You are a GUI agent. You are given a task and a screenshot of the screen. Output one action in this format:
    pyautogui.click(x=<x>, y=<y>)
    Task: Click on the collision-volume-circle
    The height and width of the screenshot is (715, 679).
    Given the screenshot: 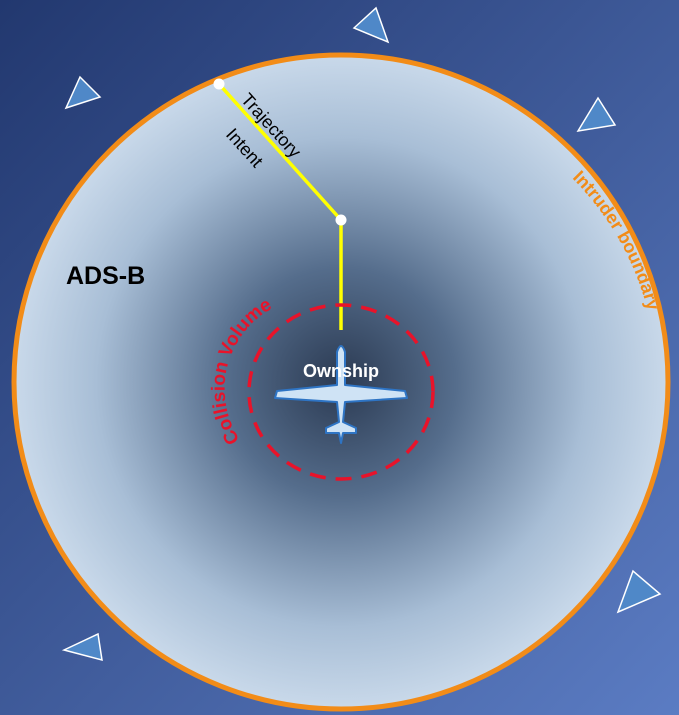 What is the action you would take?
    pyautogui.click(x=341, y=392)
    